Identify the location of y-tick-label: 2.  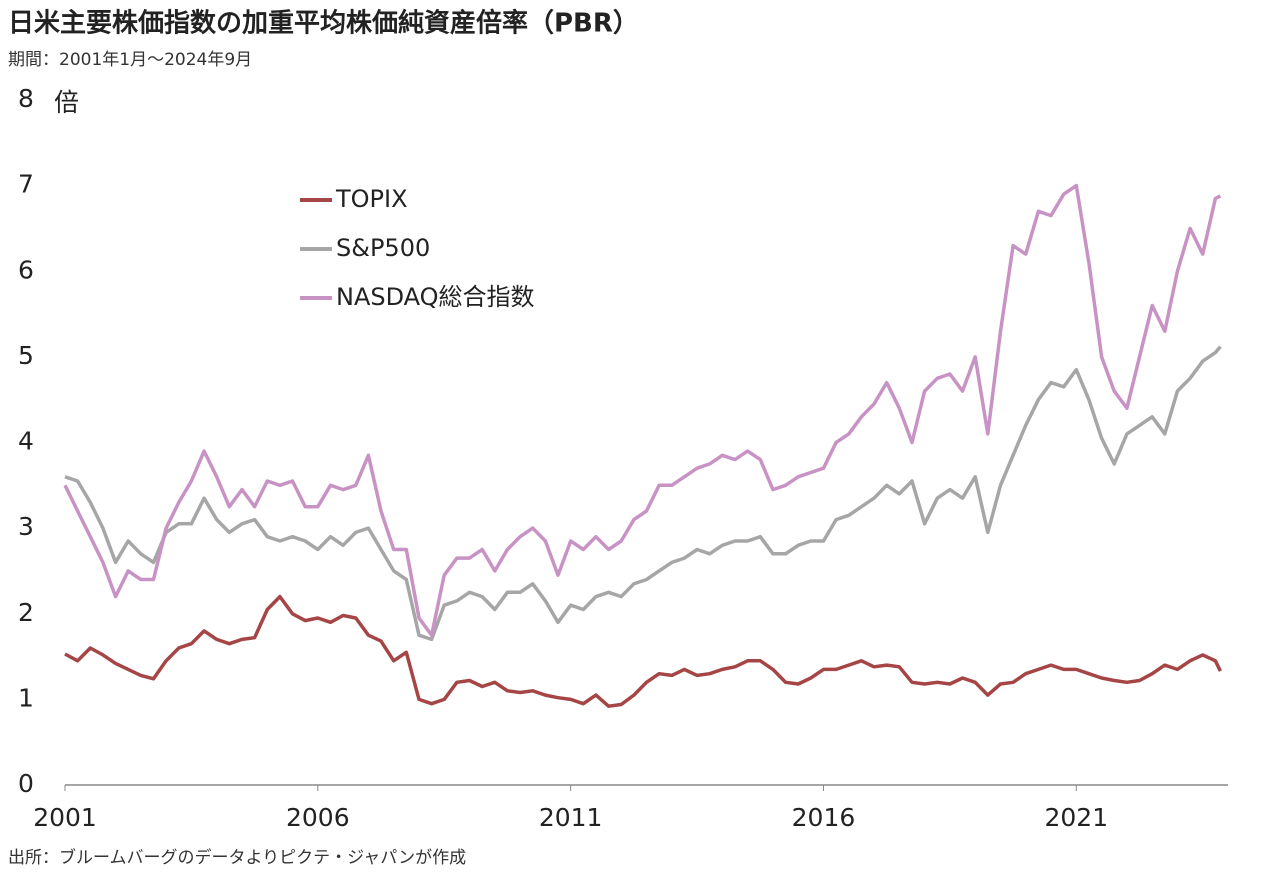
(26, 612).